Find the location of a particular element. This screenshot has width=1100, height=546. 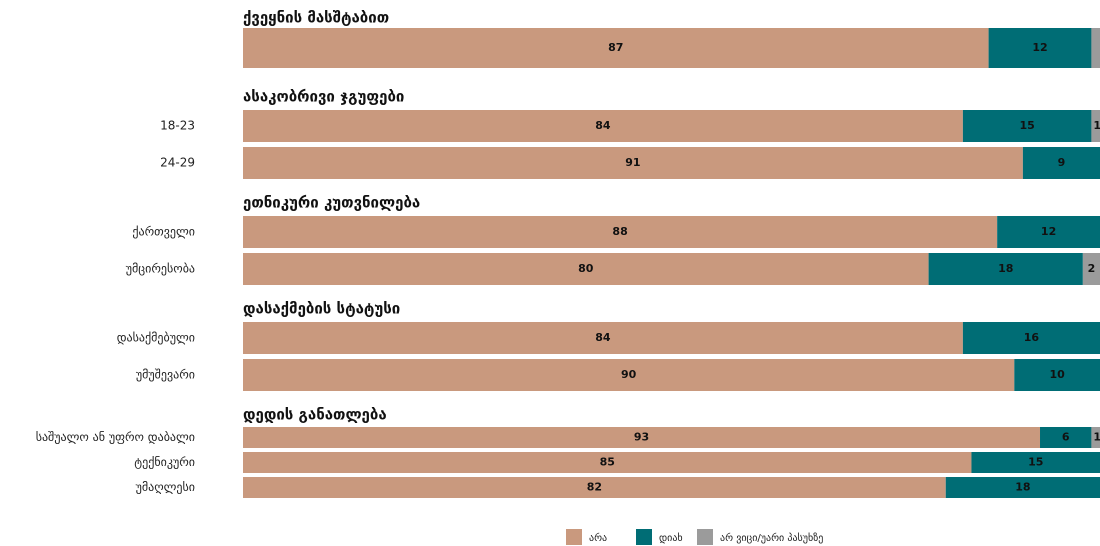

value-label: 16 is located at coordinates (1032, 337).